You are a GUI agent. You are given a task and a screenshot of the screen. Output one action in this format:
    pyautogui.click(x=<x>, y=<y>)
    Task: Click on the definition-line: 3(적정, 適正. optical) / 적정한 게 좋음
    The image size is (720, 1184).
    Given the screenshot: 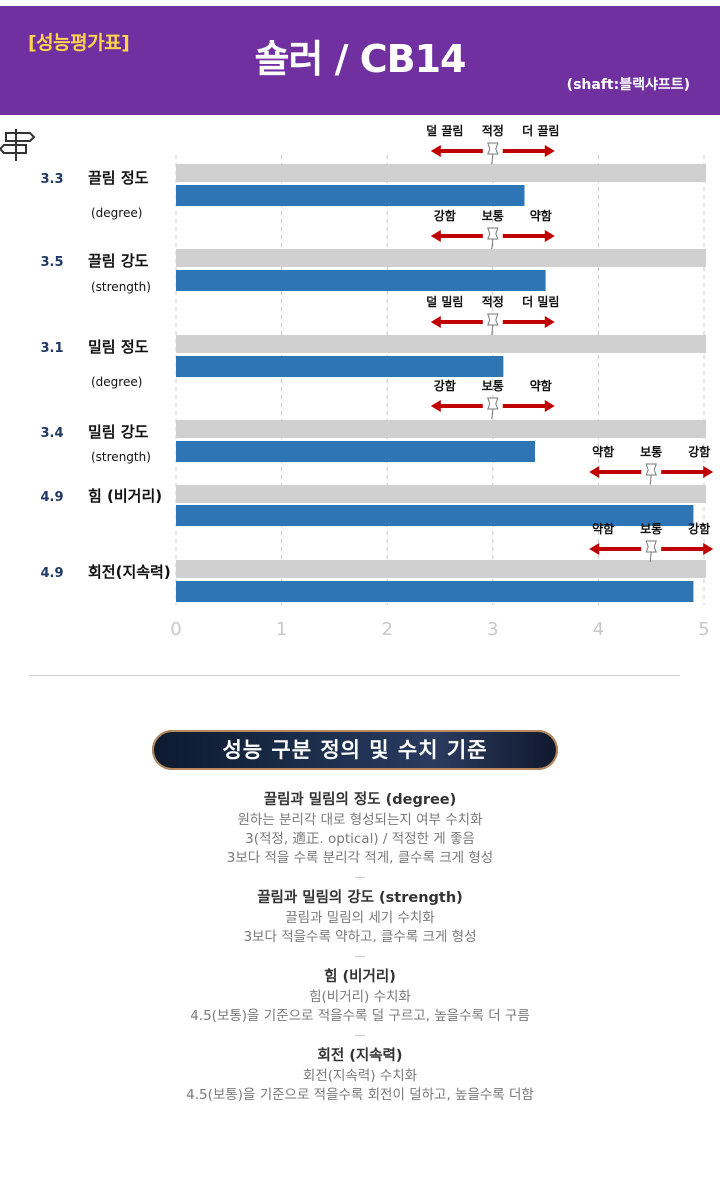 What is the action you would take?
    pyautogui.click(x=360, y=839)
    